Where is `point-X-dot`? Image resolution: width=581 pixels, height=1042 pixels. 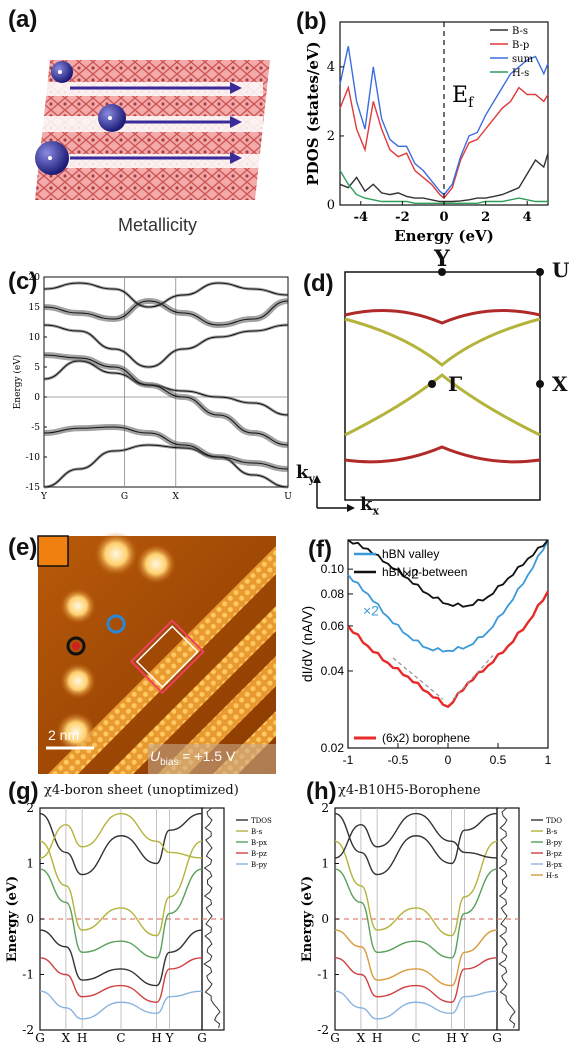
point-X-dot is located at coordinates (540, 384).